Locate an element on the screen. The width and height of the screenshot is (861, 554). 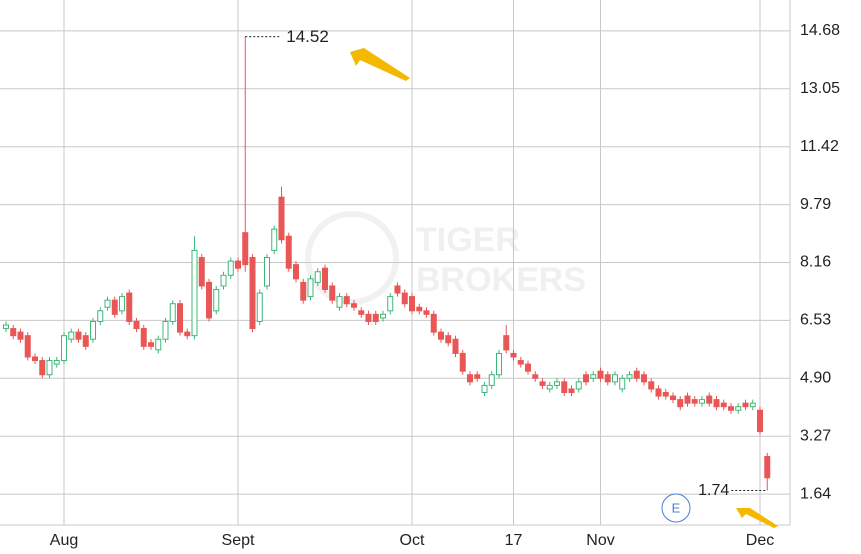
x-tick-label: Aug is located at coordinates (64, 540).